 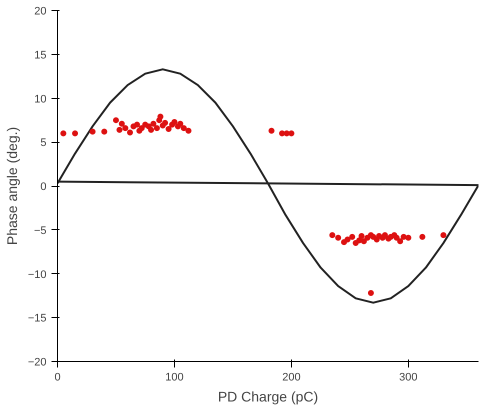 What do you see at coordinates (40, 12) in the screenshot?
I see `y-tick-label: 20` at bounding box center [40, 12].